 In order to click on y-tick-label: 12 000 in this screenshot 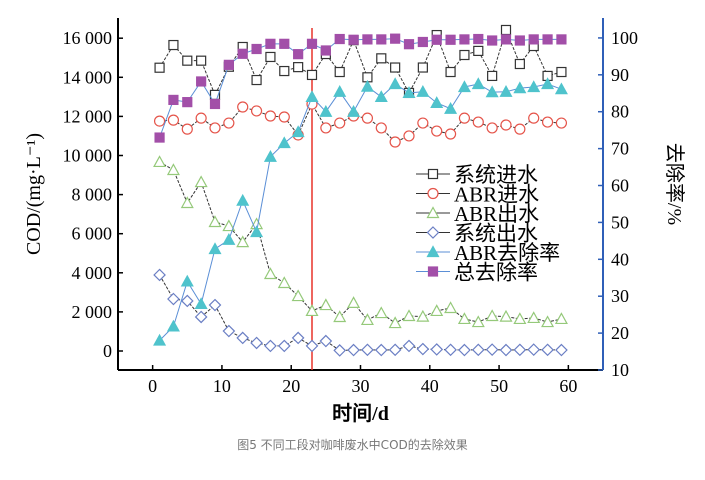, I will do `click(88, 116)`.